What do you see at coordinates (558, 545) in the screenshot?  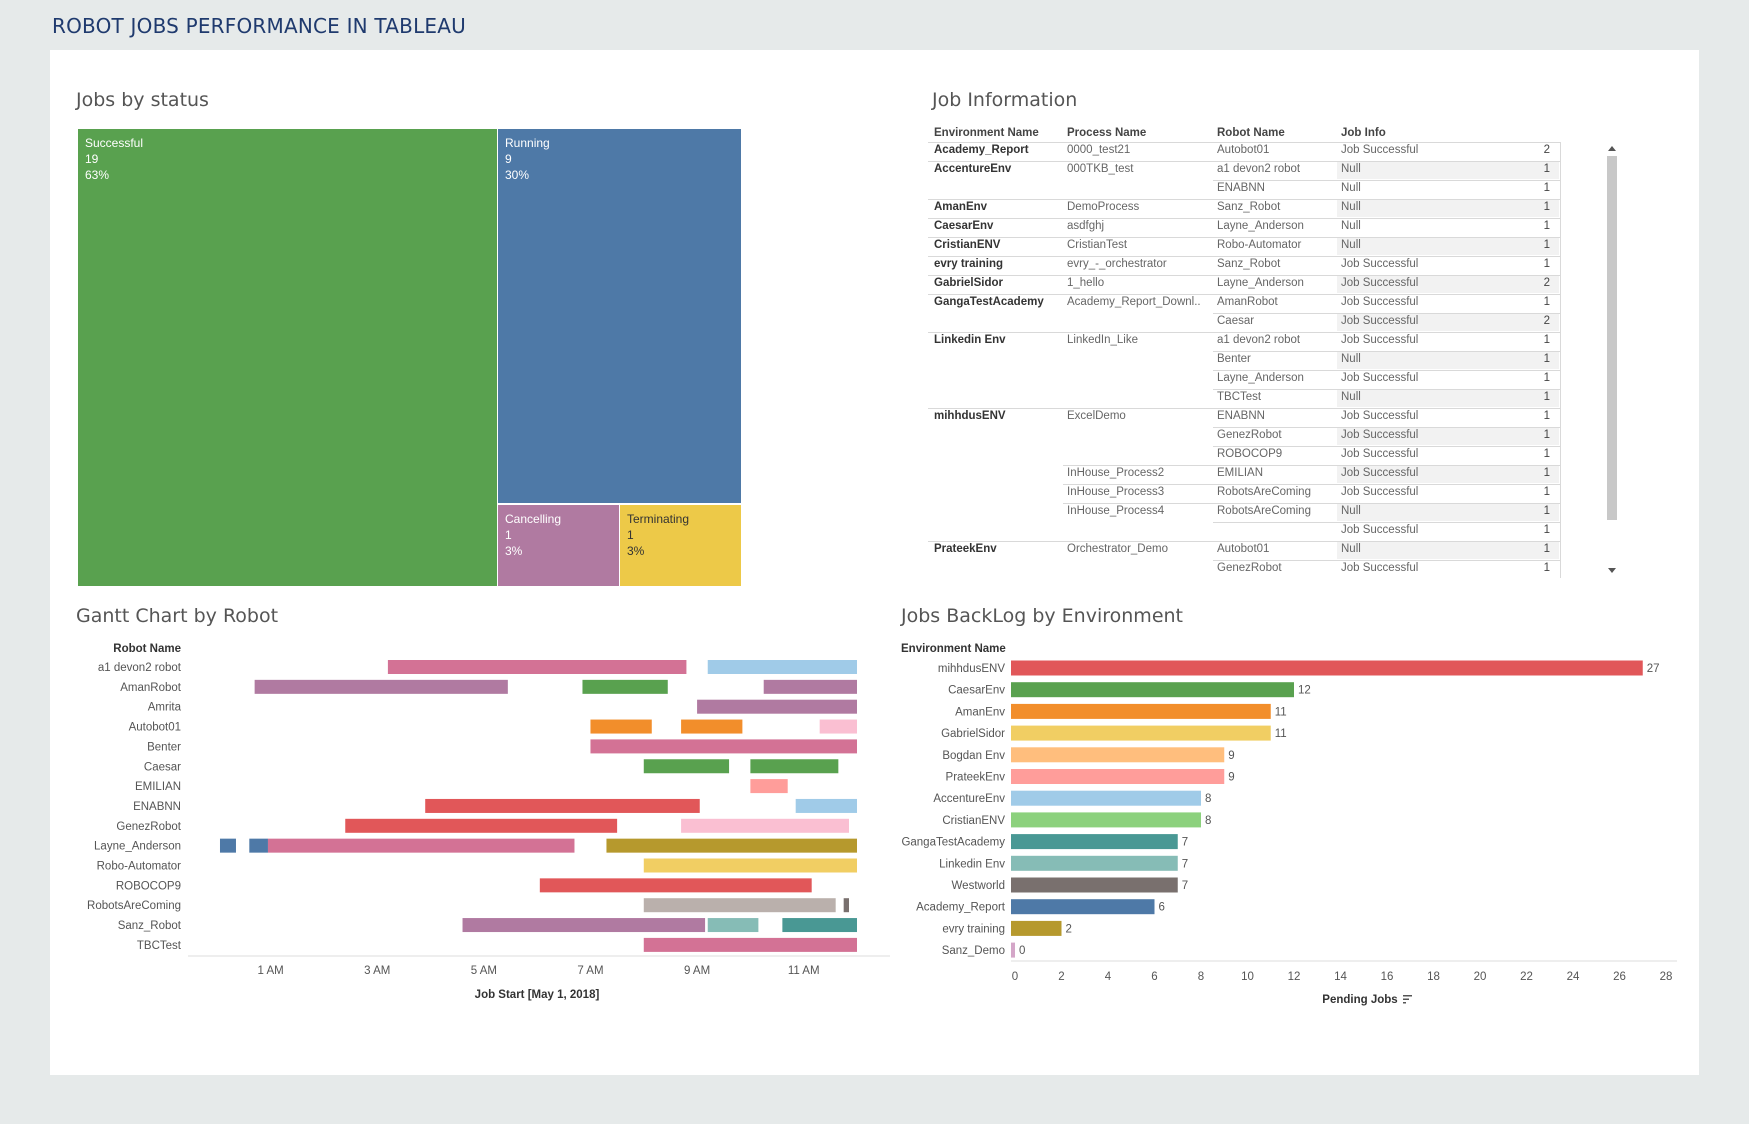 I see `treemap-cell-cancelling: Cancelling 1 3%` at bounding box center [558, 545].